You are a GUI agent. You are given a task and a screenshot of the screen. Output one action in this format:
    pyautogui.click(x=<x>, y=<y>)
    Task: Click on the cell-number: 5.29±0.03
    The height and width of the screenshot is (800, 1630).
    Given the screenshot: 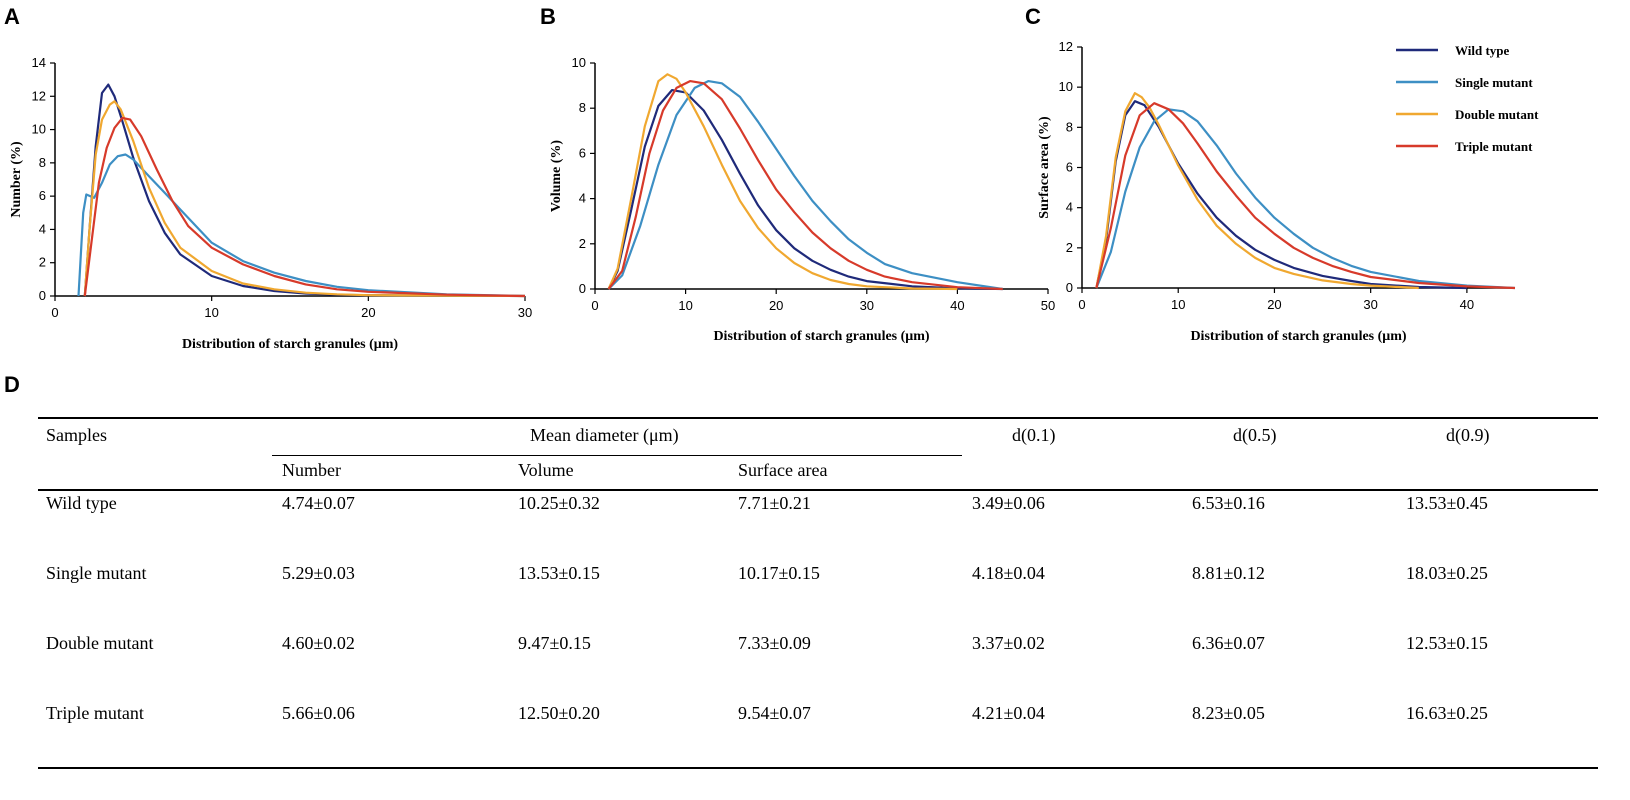 What is the action you would take?
    pyautogui.click(x=318, y=573)
    